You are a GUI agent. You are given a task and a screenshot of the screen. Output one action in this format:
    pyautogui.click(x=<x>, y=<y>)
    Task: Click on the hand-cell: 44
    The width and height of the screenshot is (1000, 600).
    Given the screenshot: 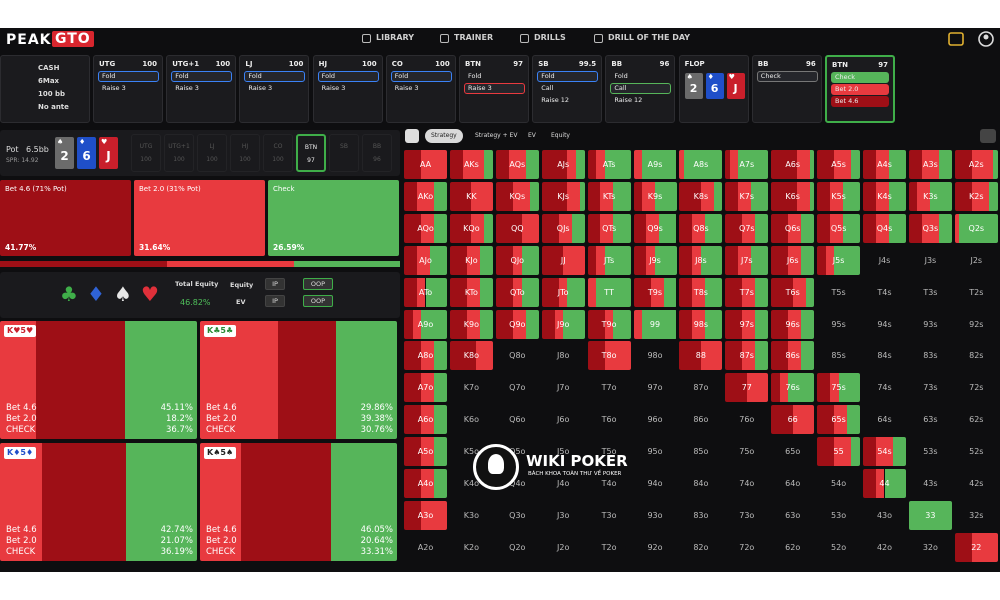 What is the action you would take?
    pyautogui.click(x=884, y=483)
    